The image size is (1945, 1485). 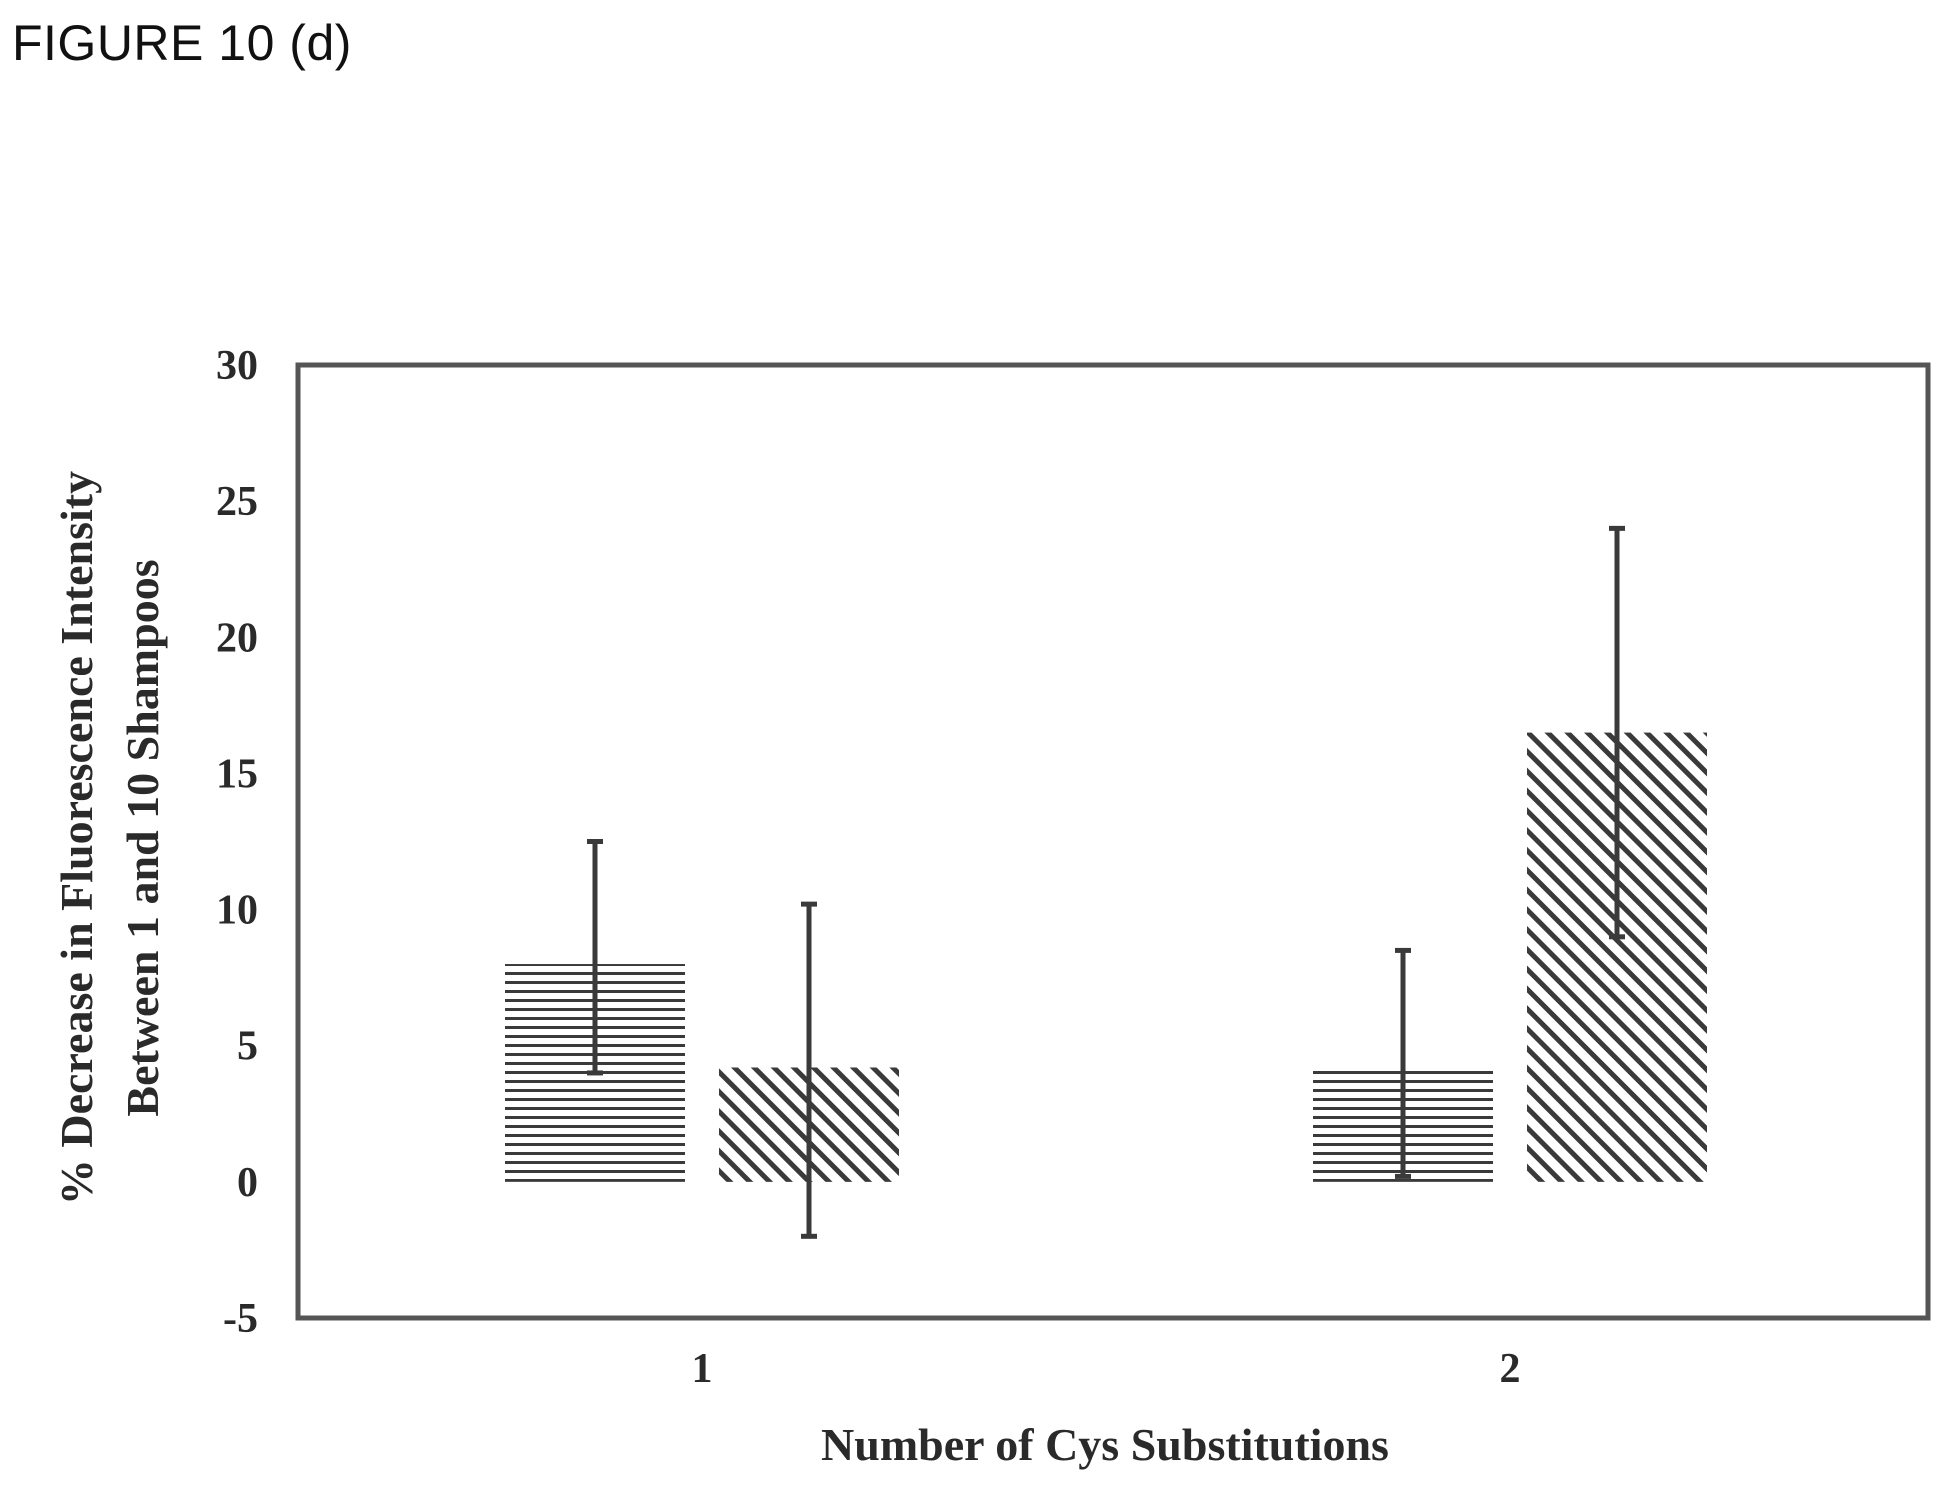 What do you see at coordinates (237, 638) in the screenshot?
I see `y-tick-label: 20` at bounding box center [237, 638].